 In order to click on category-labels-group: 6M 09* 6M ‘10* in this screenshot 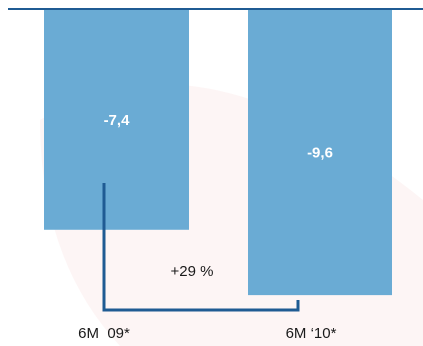, I will do `click(207, 333)`.